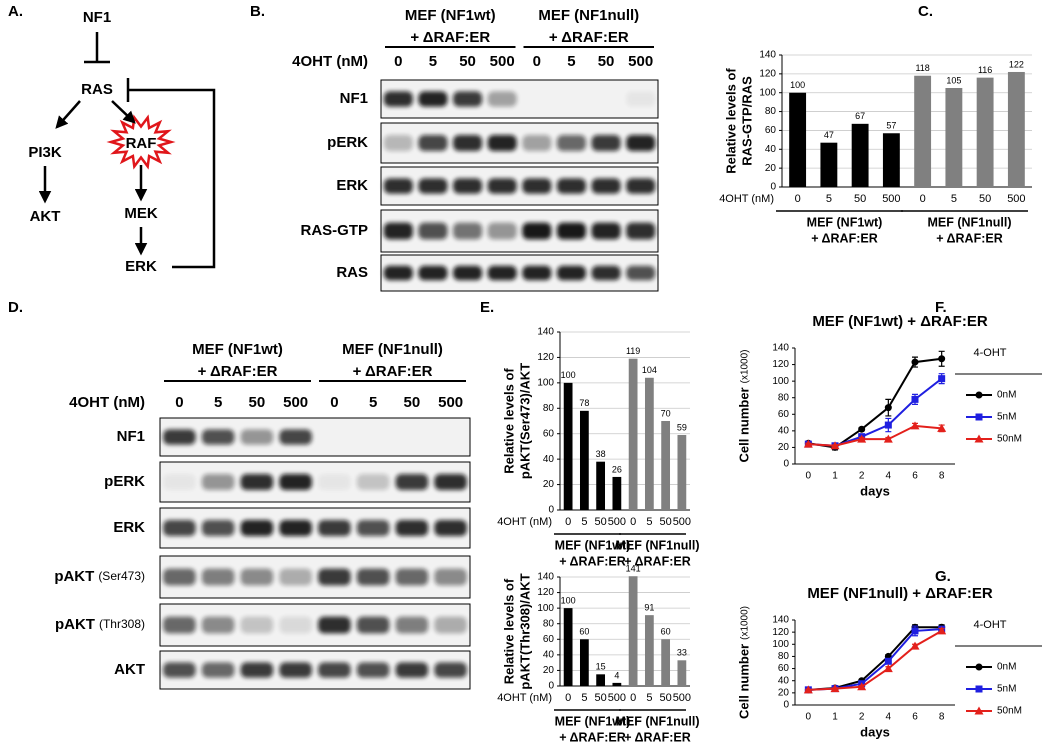 This screenshot has height=751, width=1050. What do you see at coordinates (891, 126) in the screenshot?
I see `value-label: 57` at bounding box center [891, 126].